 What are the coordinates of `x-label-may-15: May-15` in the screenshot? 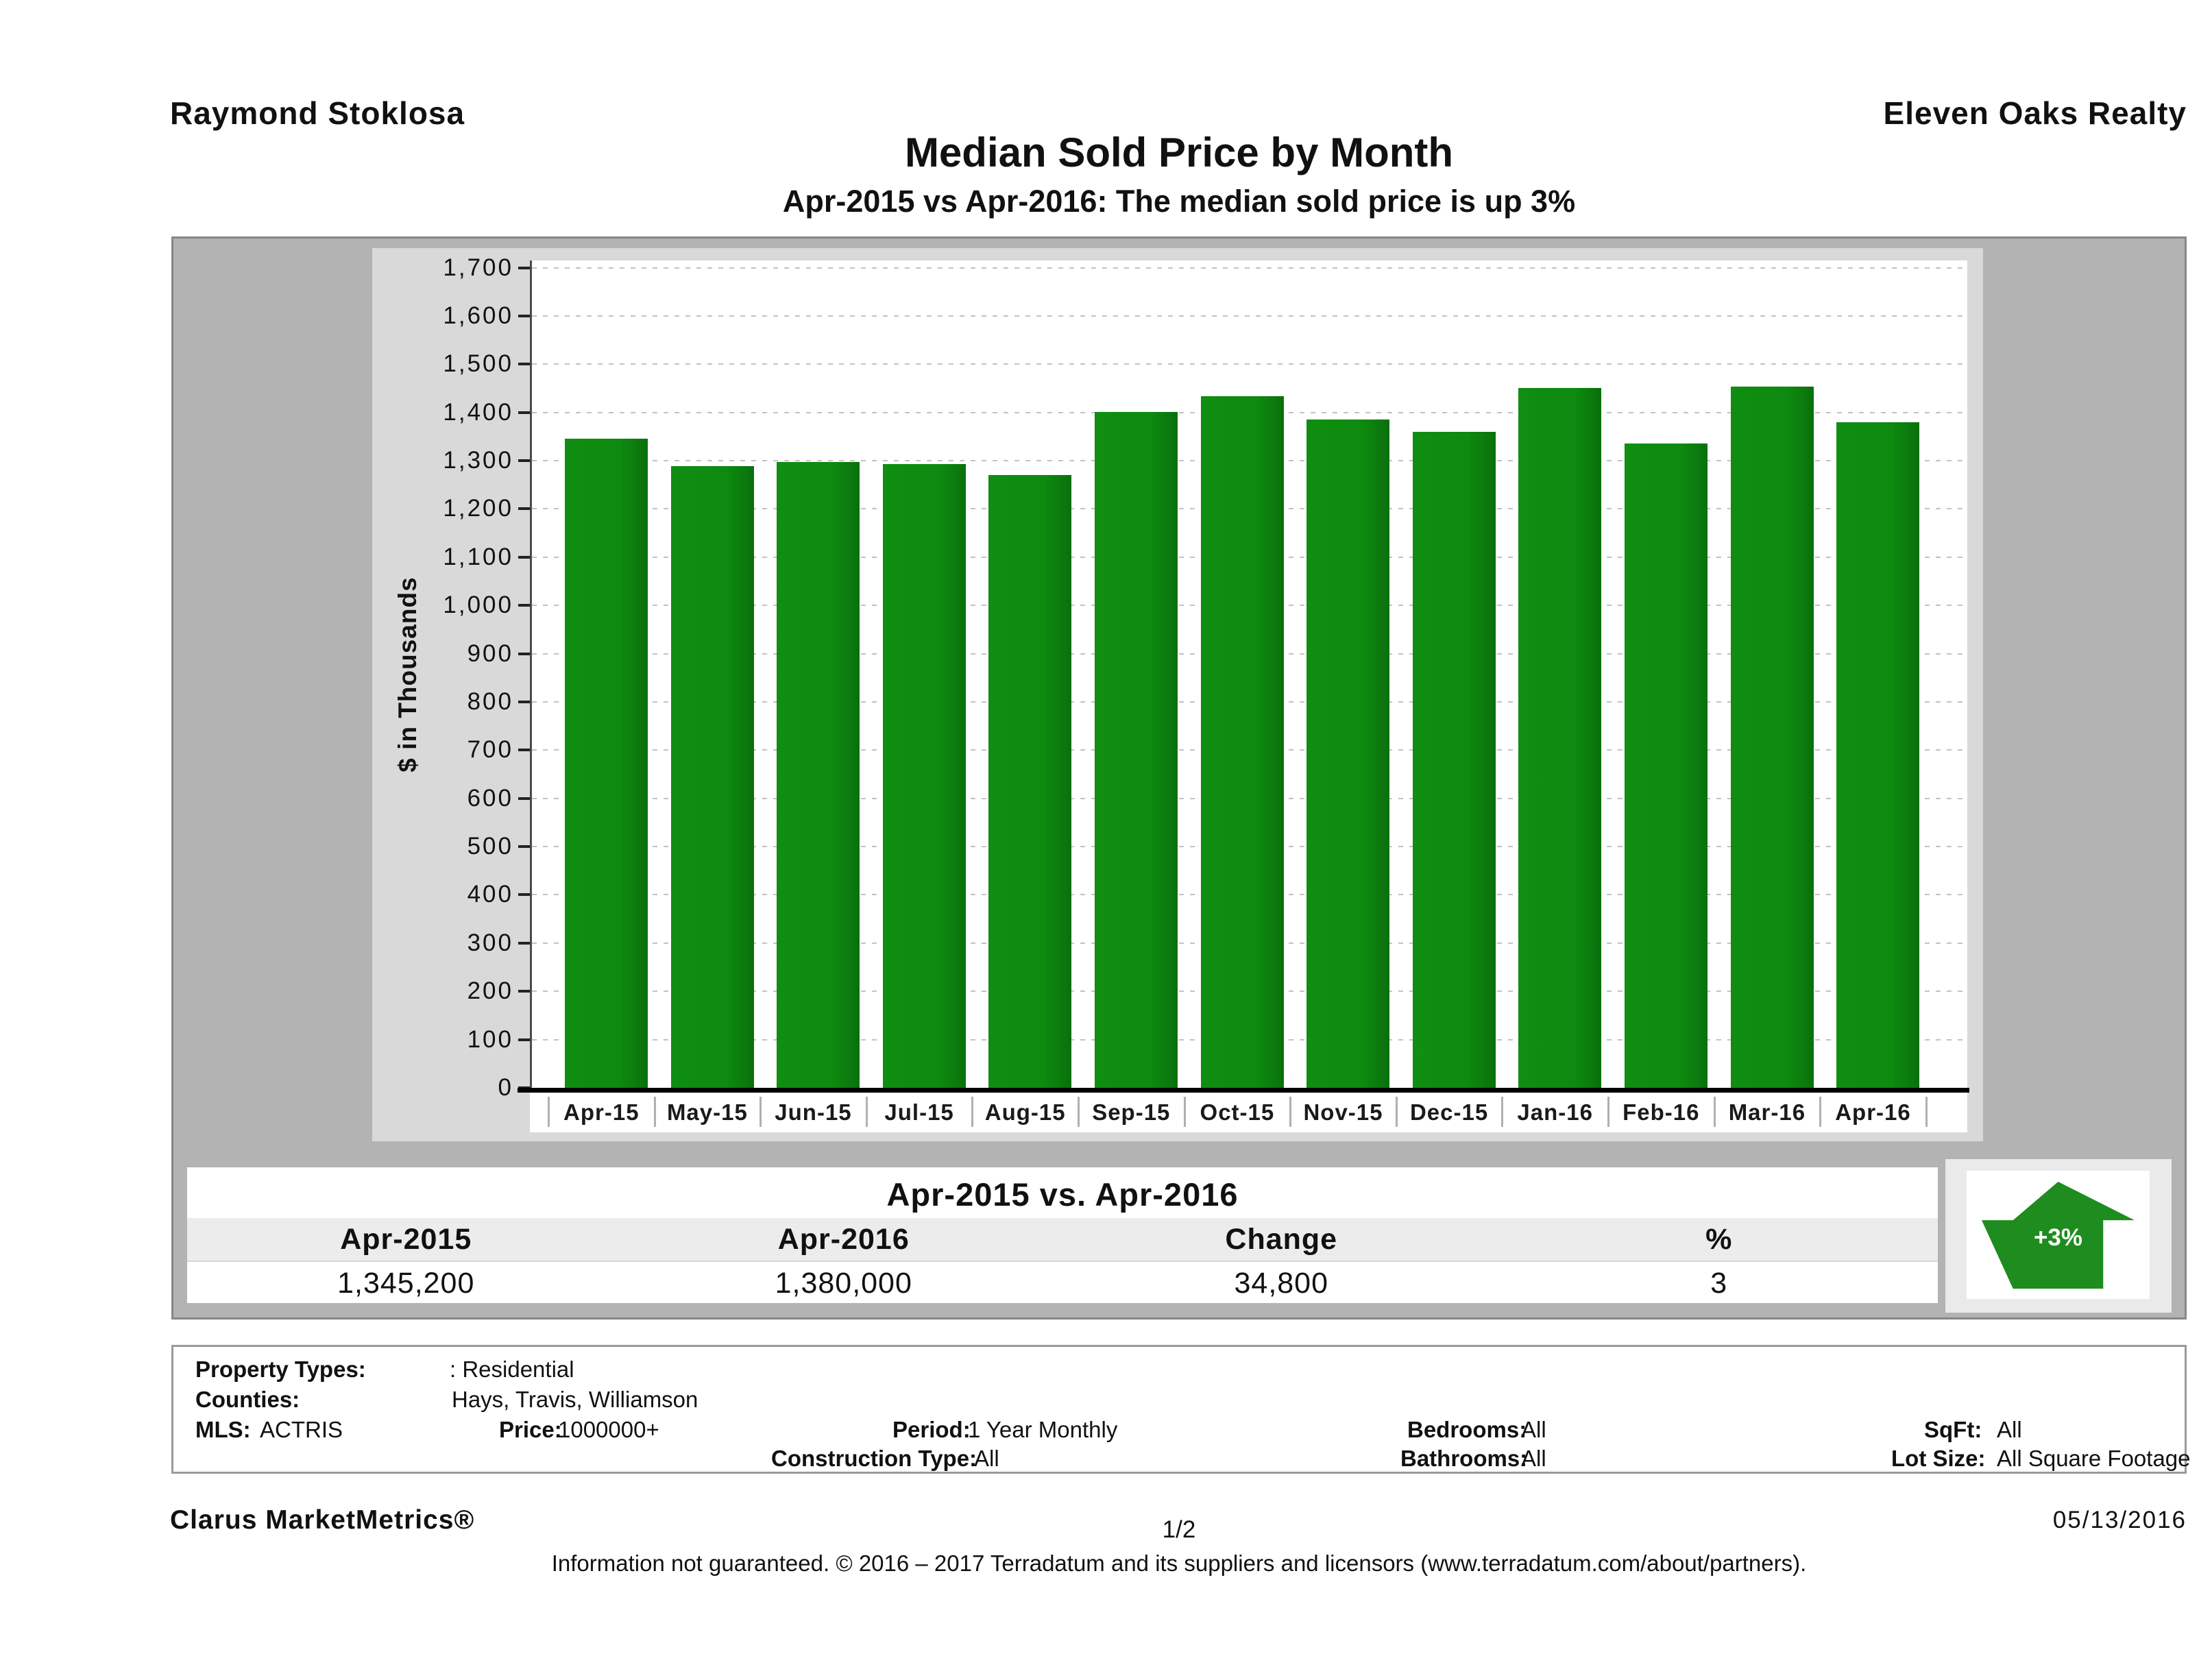 It's located at (707, 1112).